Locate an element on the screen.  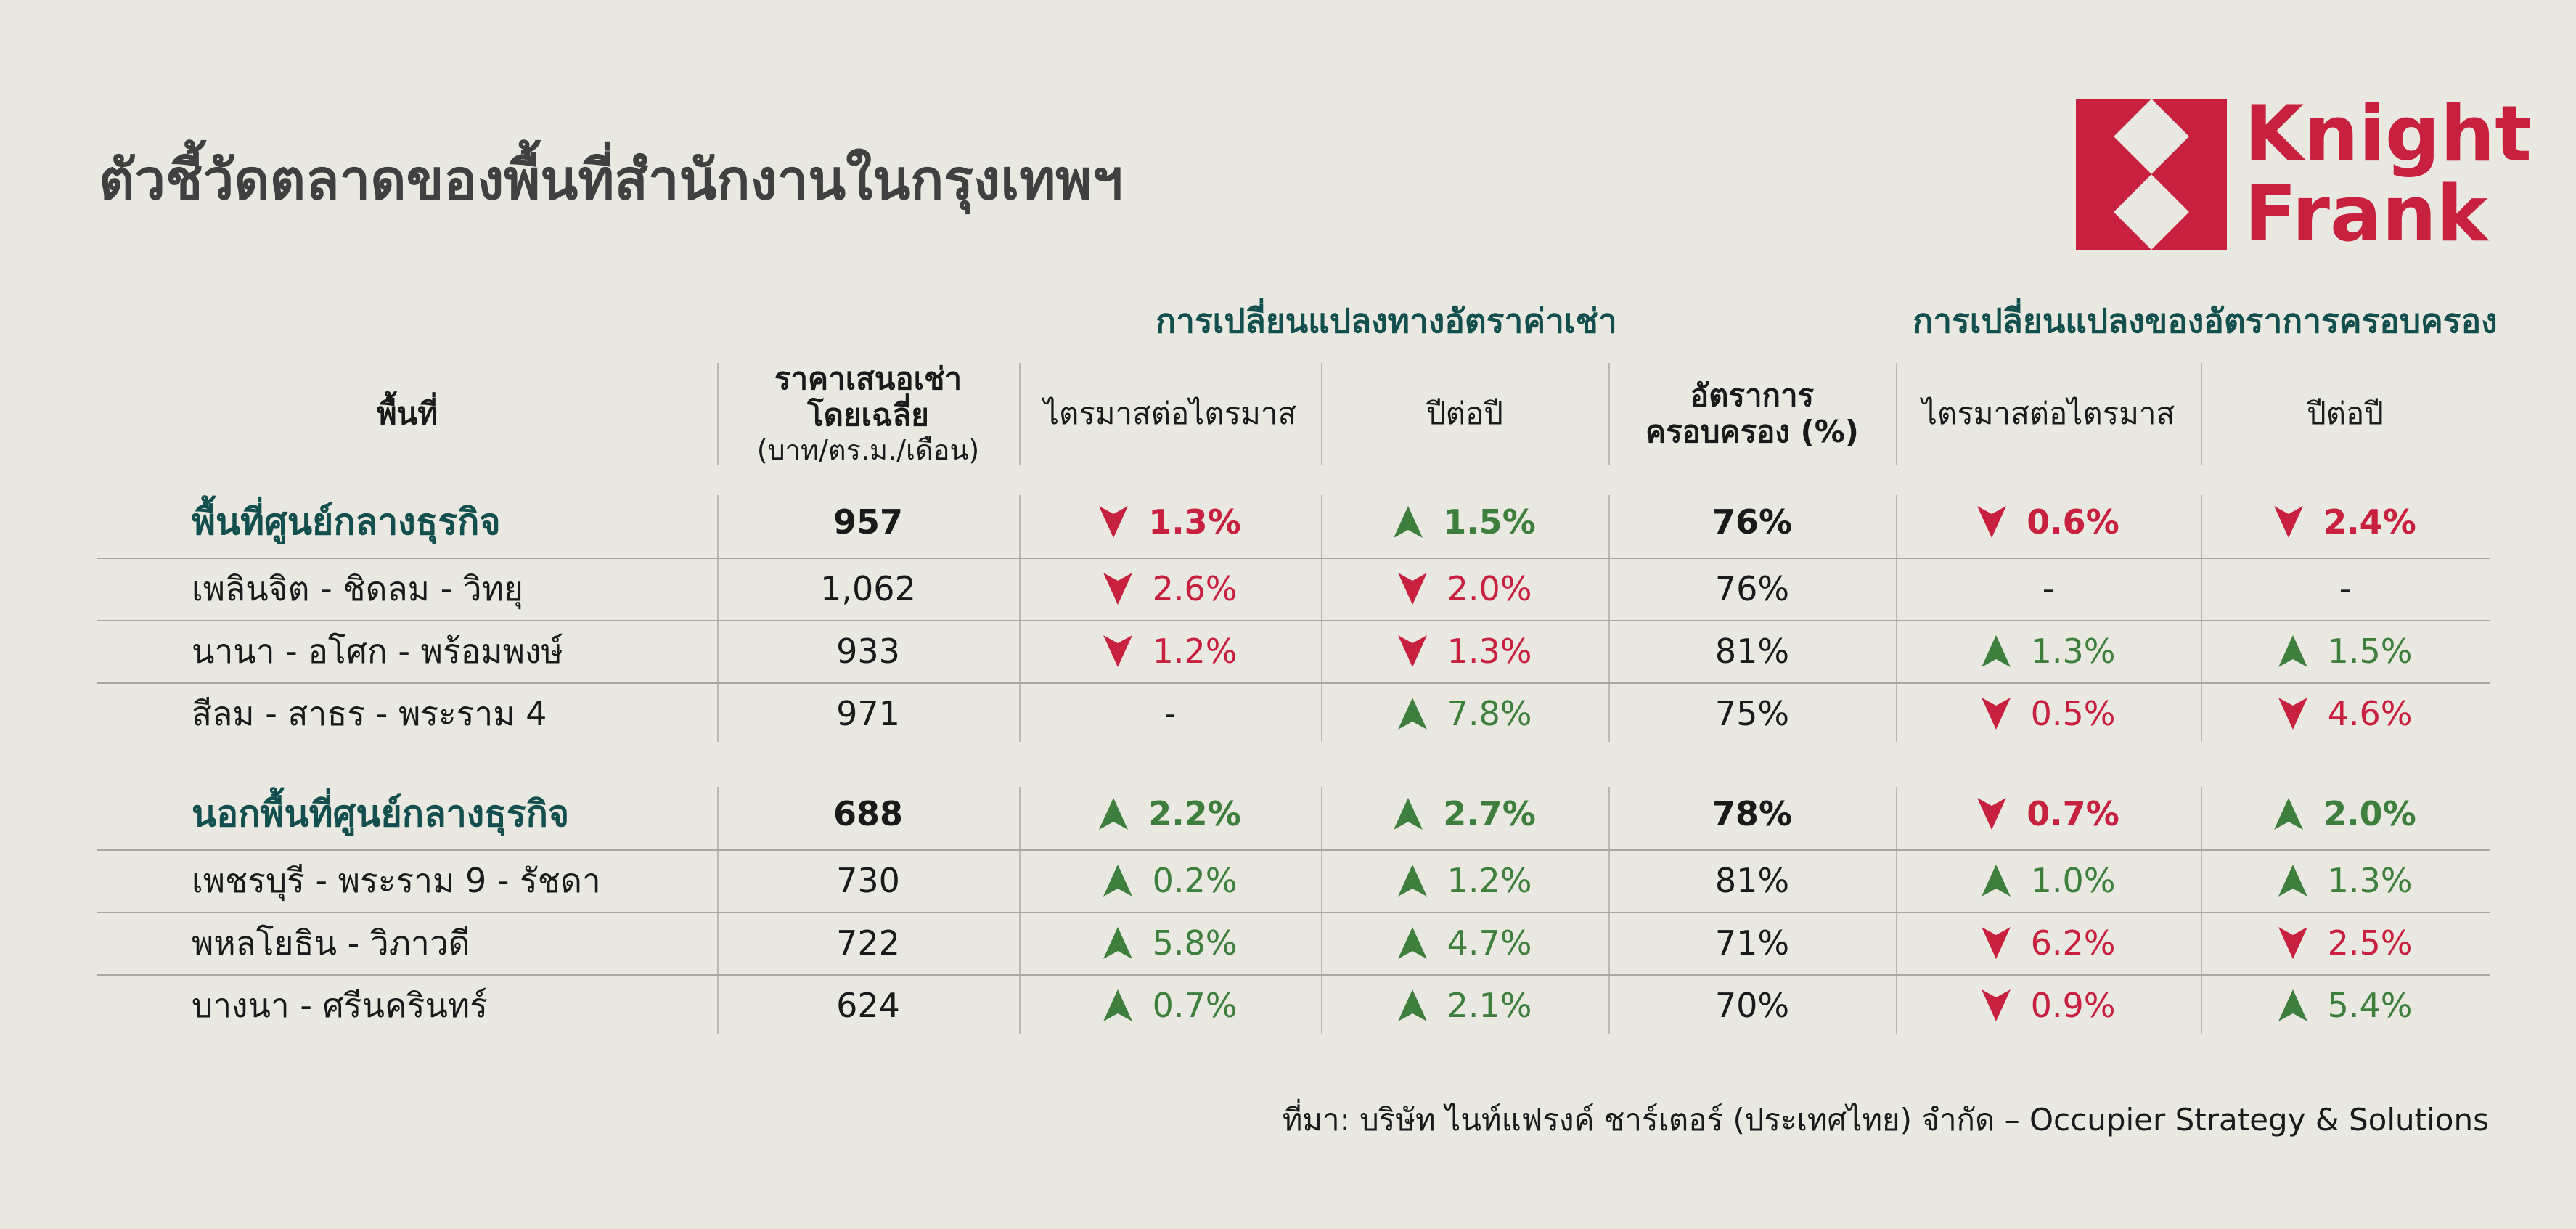
col-header-rent-yoy-label: ปีต่อปี is located at coordinates (1465, 413).